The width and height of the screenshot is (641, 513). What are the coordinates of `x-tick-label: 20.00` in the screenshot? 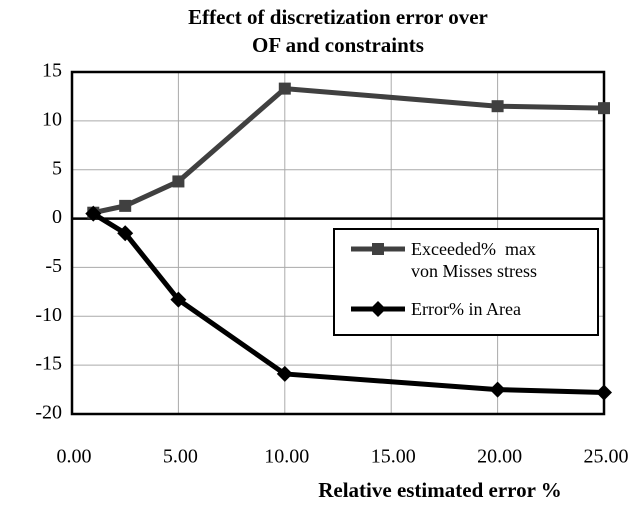 It's located at (499, 457).